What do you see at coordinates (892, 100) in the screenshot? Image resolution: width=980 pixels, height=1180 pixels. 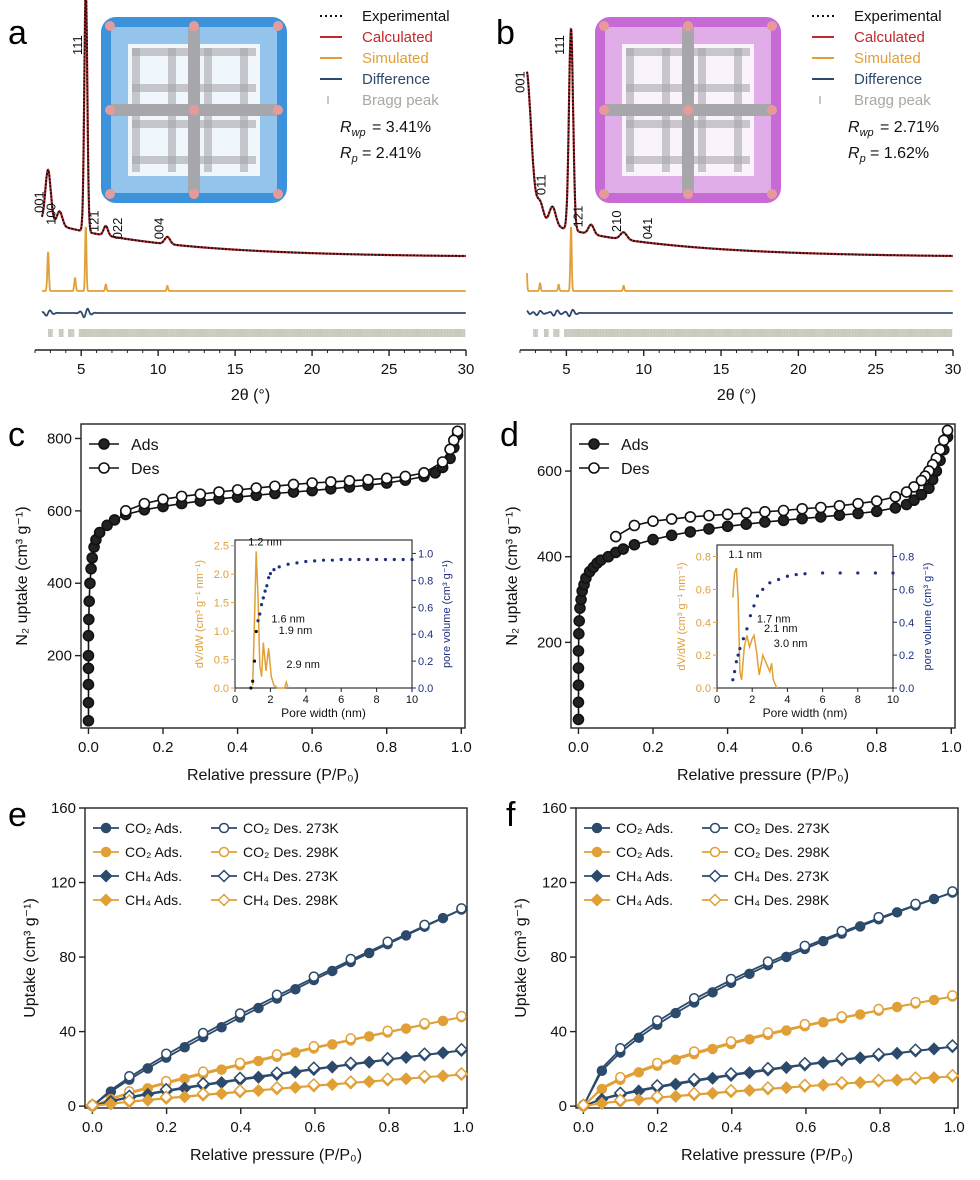 I see `legend-label-bragg-peak: Bragg peak` at bounding box center [892, 100].